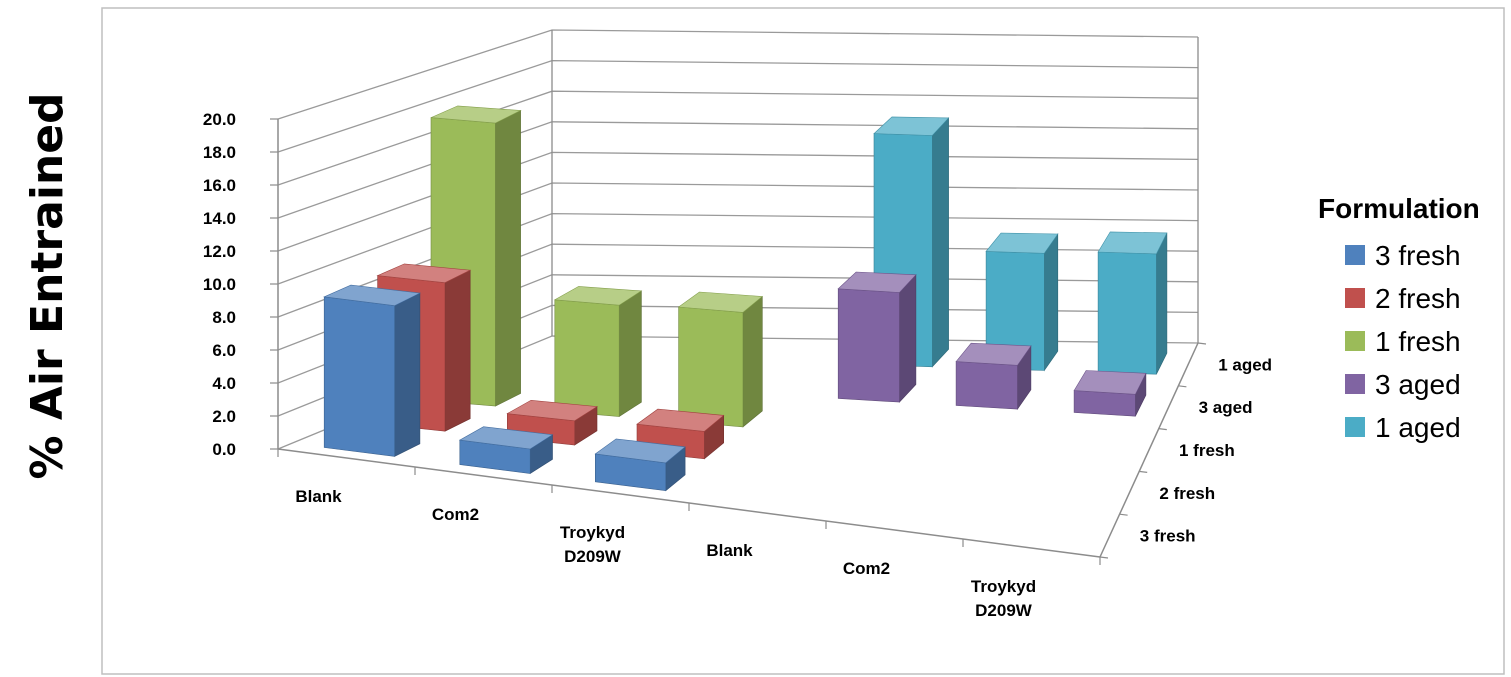 Image resolution: width=1511 pixels, height=677 pixels. Describe the element at coordinates (219, 284) in the screenshot. I see `y-tick-label: 10.0` at that location.